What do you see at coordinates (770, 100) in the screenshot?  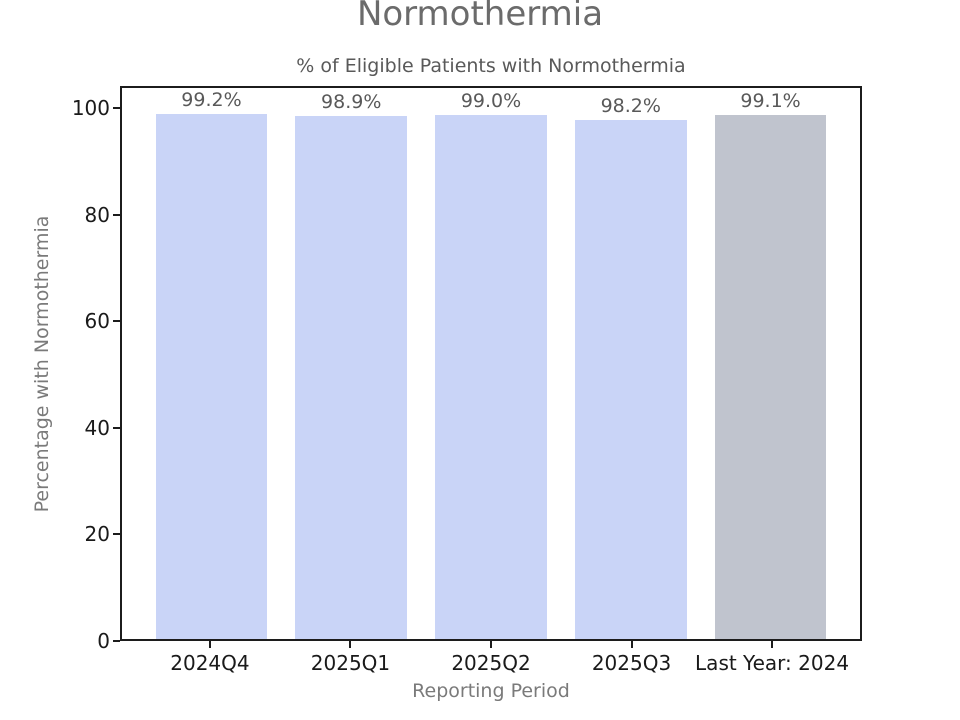 I see `bar-value-label: 99.1%` at bounding box center [770, 100].